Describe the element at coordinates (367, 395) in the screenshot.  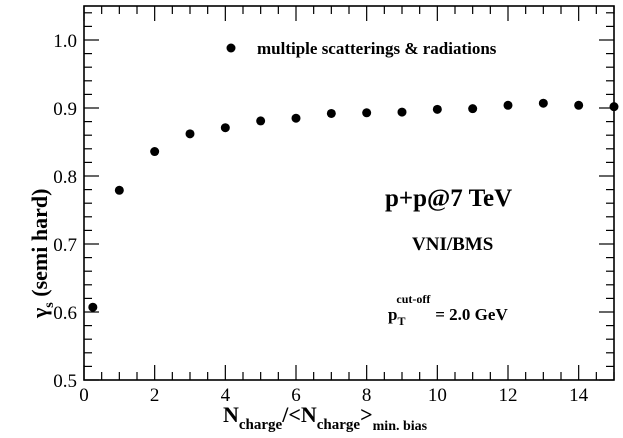
I see `x-tick-label: 8` at that location.